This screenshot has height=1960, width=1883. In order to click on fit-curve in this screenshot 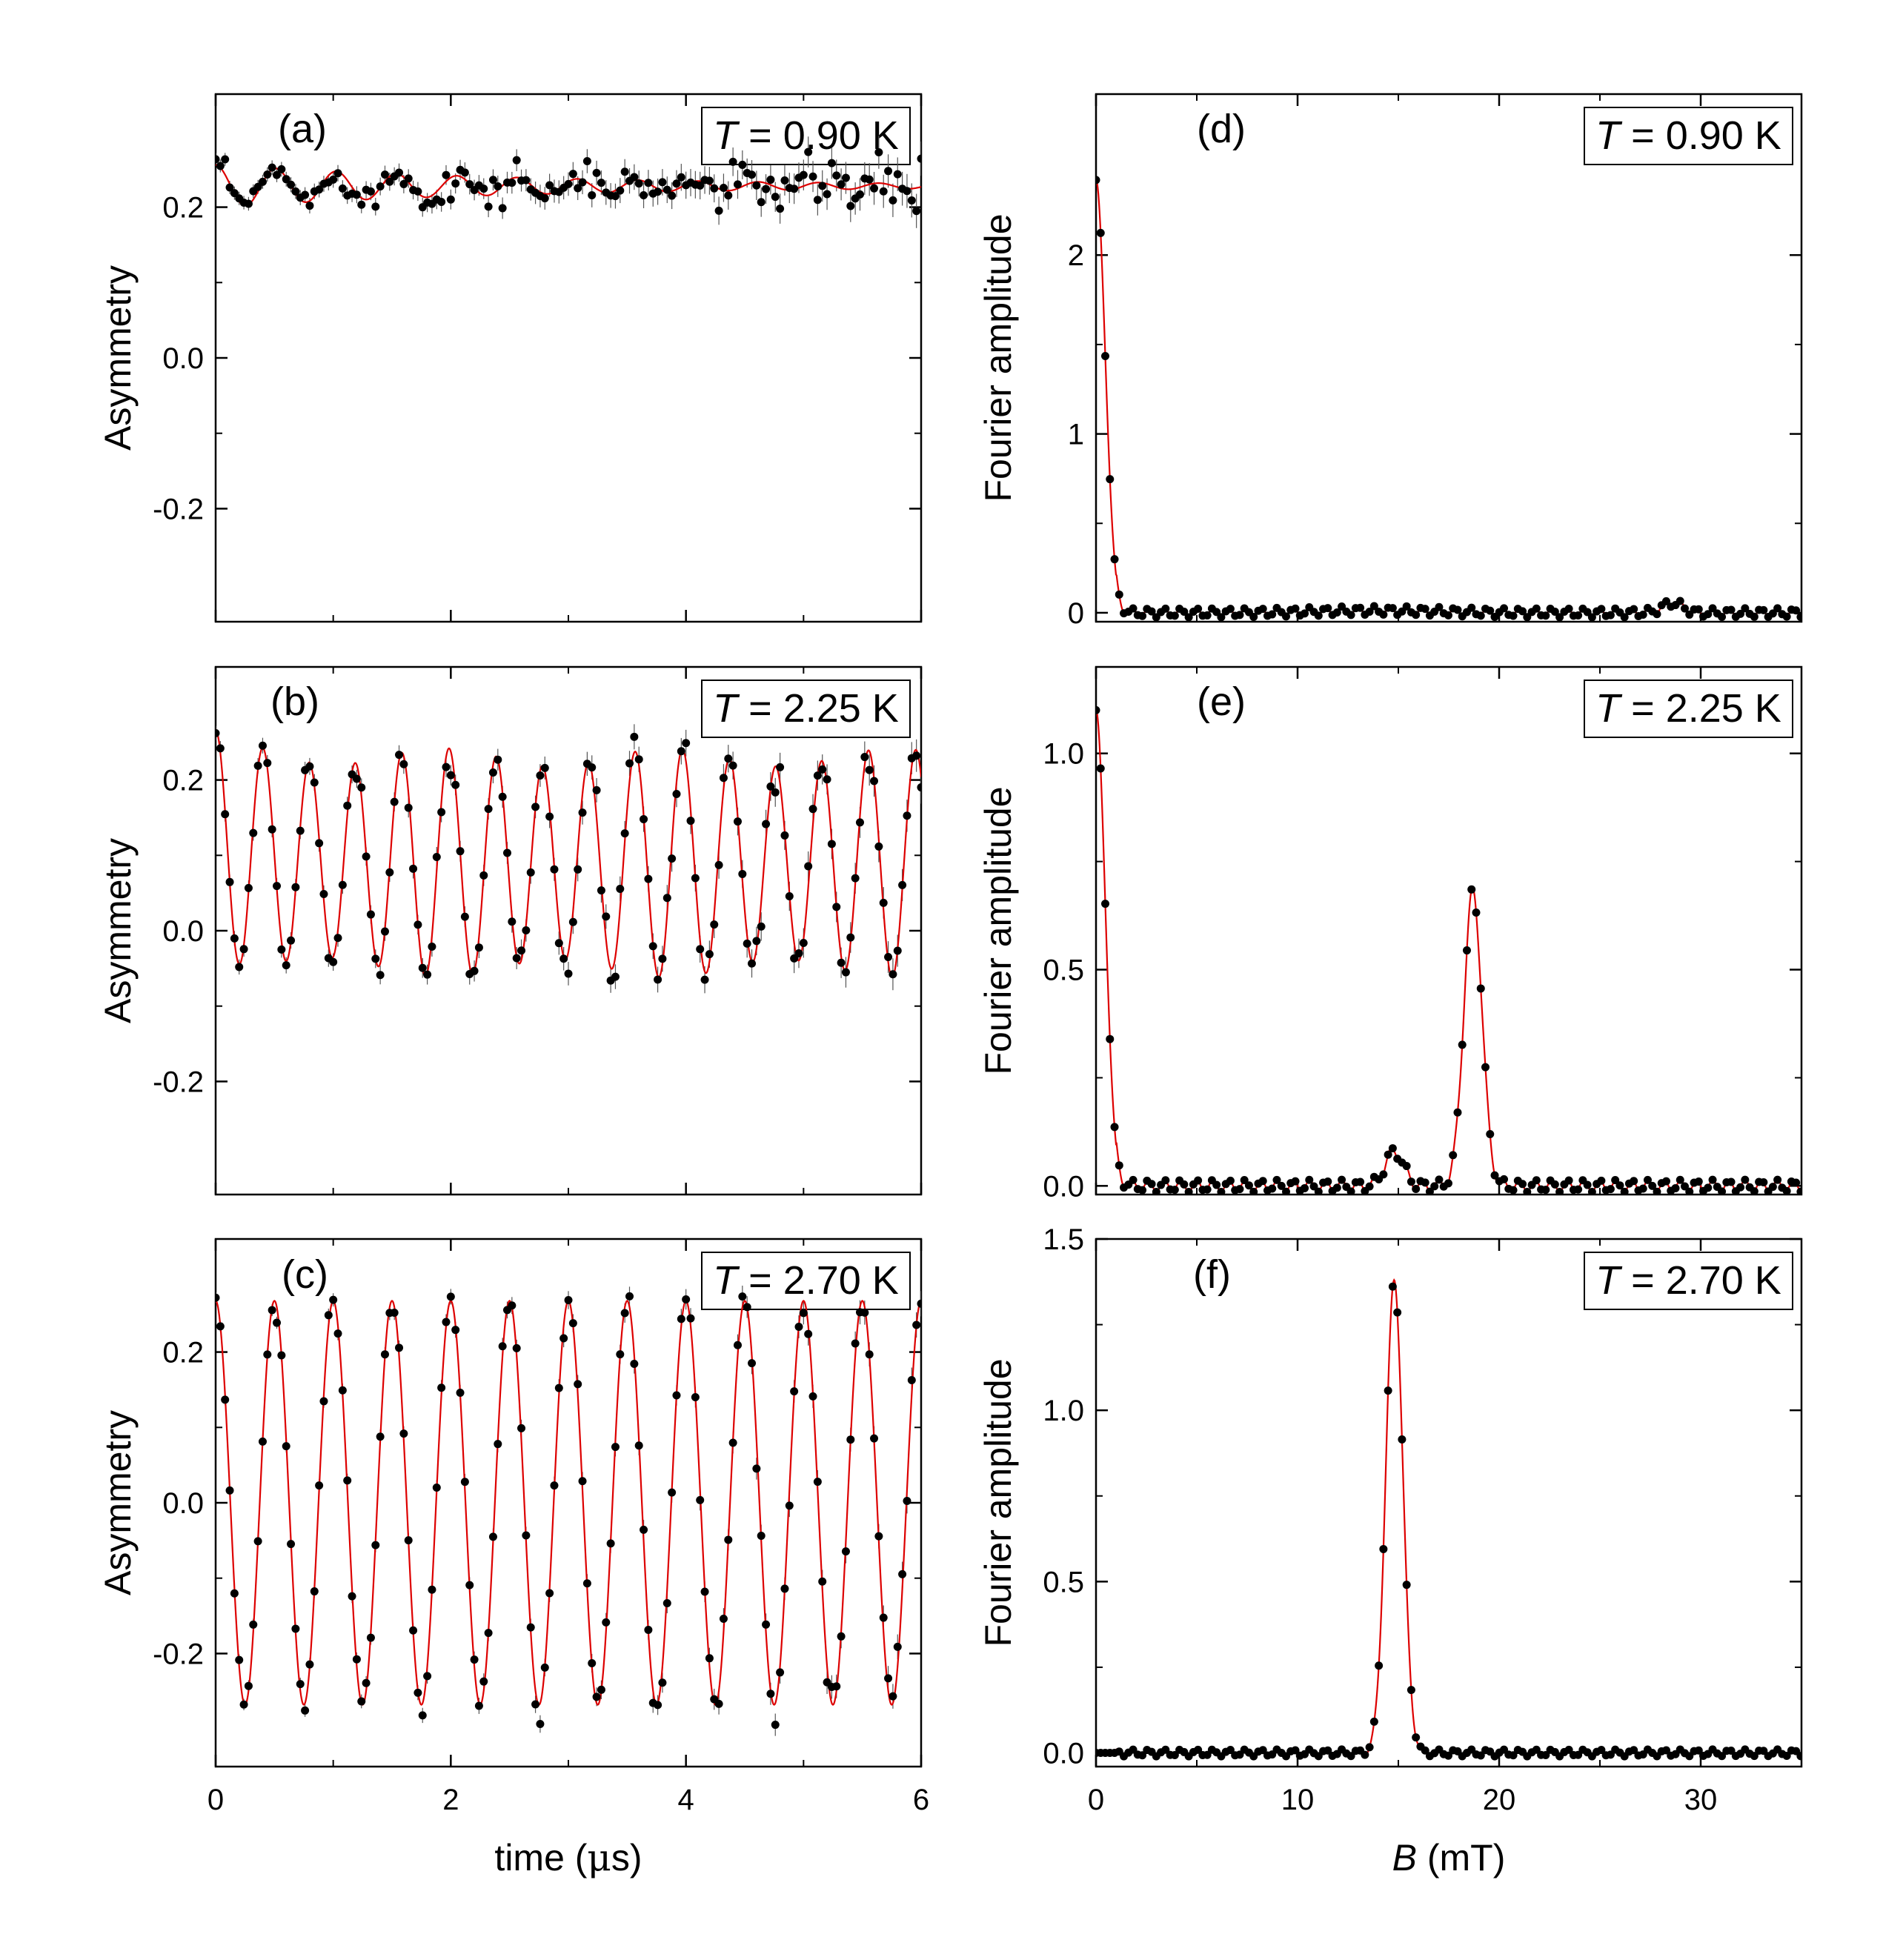, I will do `click(569, 1503)`.